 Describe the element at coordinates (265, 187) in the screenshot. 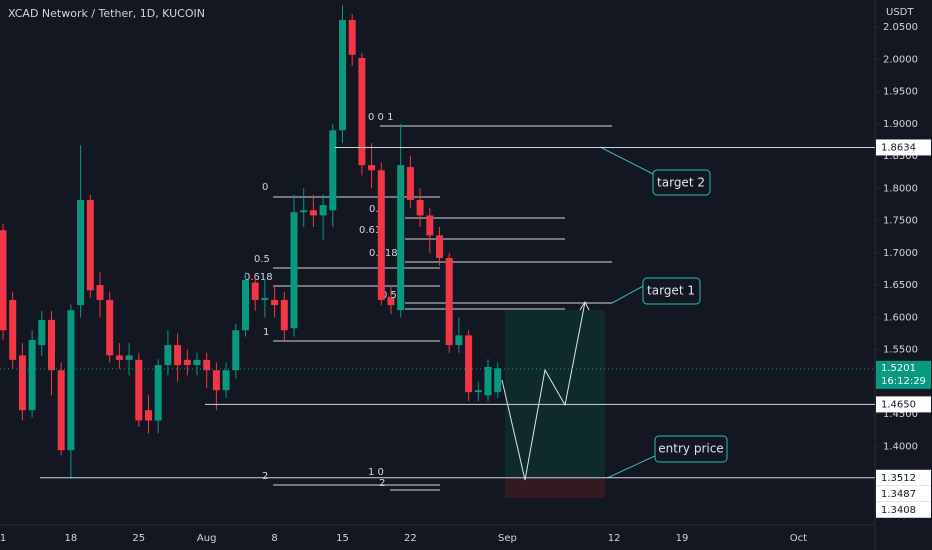

I see `fib-label: 0` at that location.